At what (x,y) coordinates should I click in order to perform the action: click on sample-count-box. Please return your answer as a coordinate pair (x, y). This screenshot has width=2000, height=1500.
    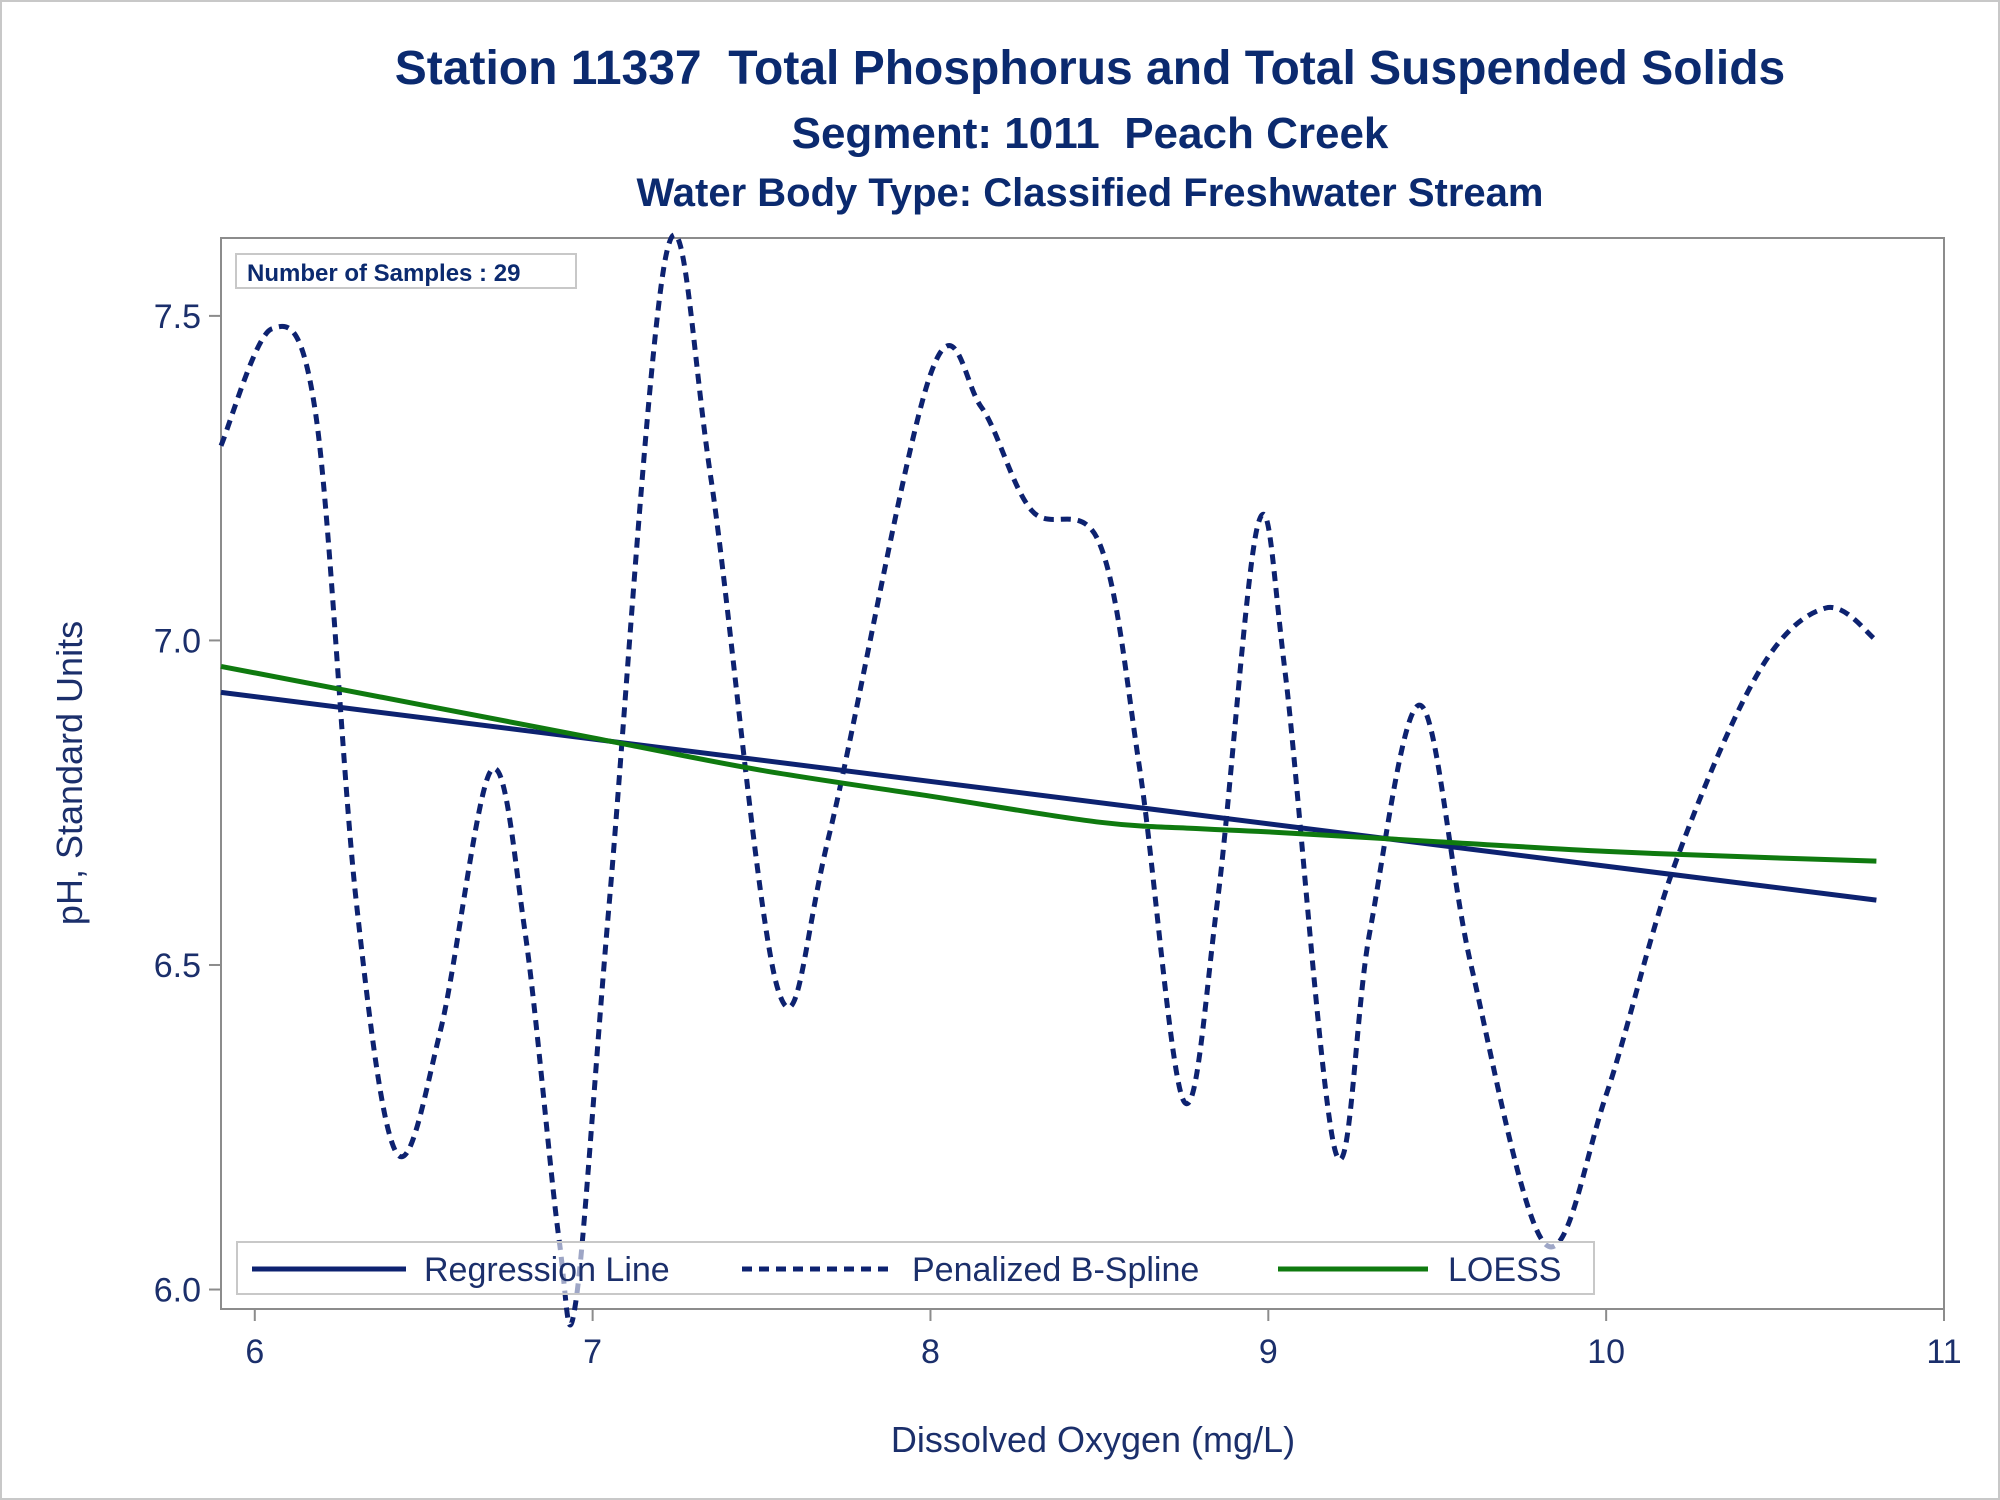
    Looking at the image, I should click on (406, 271).